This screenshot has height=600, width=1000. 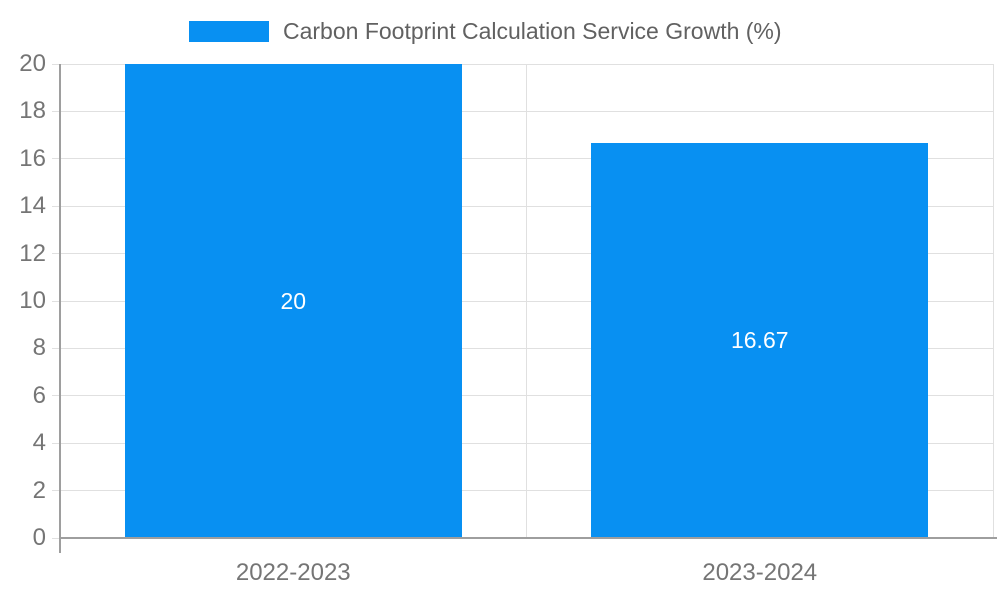 I want to click on x-category-label: 2023-2024, so click(x=760, y=572).